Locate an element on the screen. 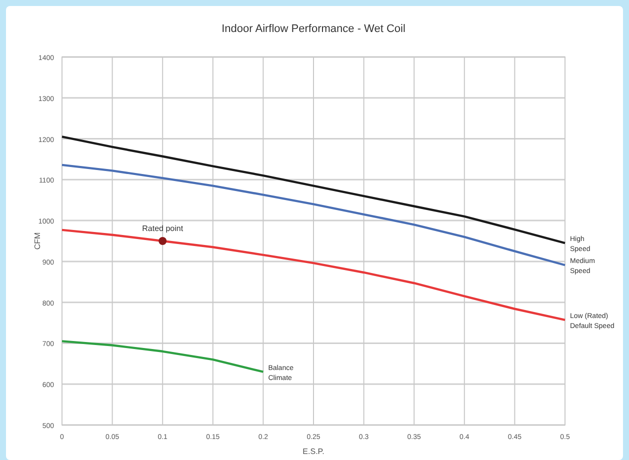  annotation: Rated point is located at coordinates (163, 228).